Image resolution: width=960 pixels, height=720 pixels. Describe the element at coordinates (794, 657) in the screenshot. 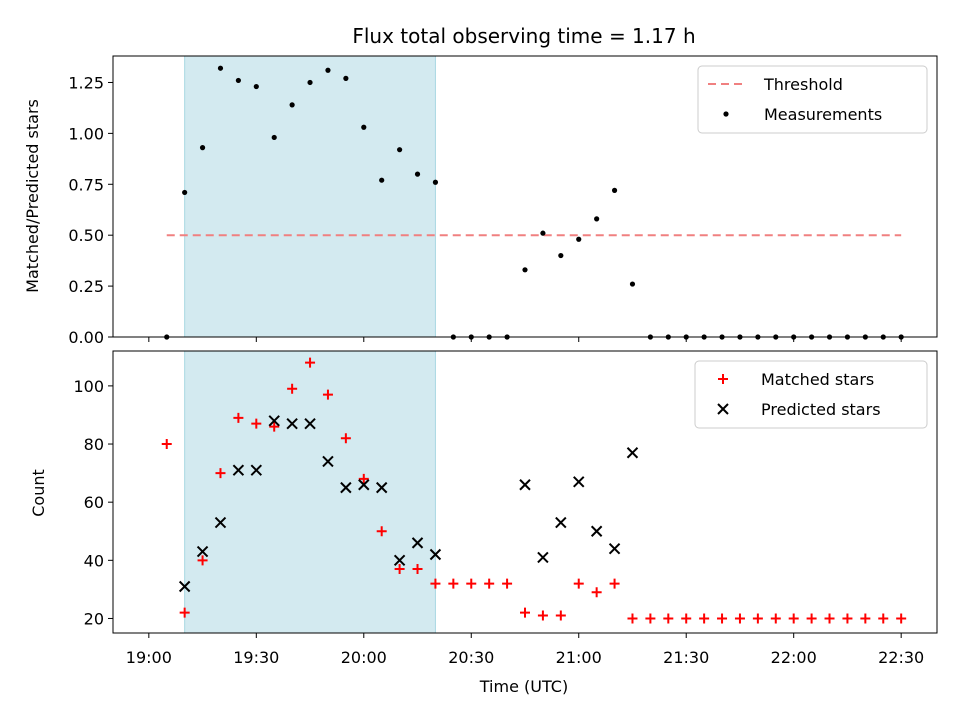

I see `x-tick-label: 22:00` at that location.